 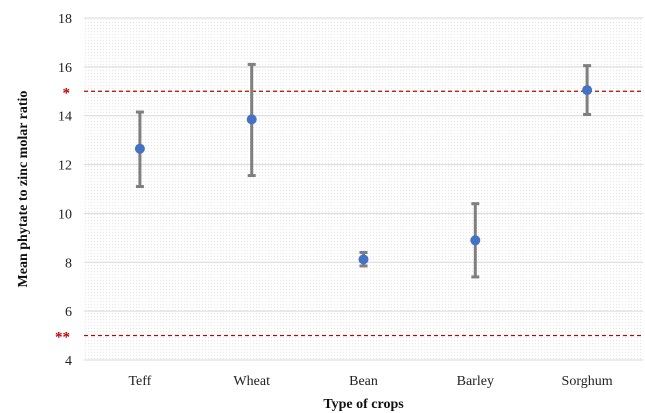 What do you see at coordinates (251, 381) in the screenshot?
I see `x-tick-label-wheat: Wheat` at bounding box center [251, 381].